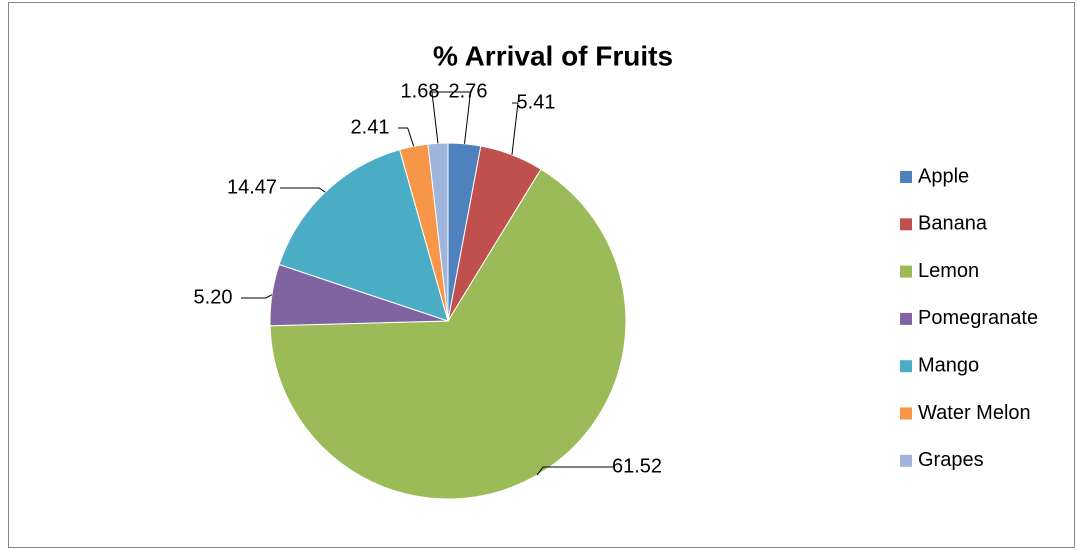  What do you see at coordinates (468, 91) in the screenshot?
I see `data-label: 2.76` at bounding box center [468, 91].